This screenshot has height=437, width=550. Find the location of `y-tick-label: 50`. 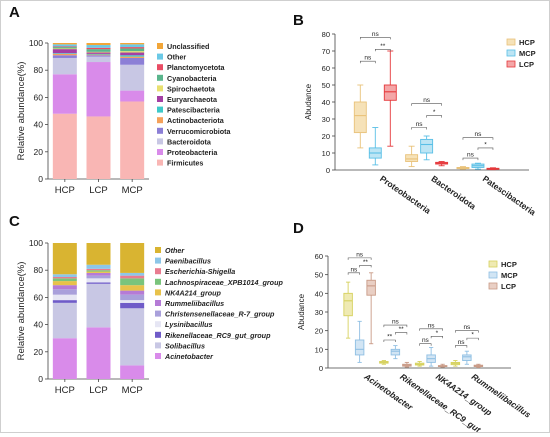

y-tick-label: 50 is located at coordinates (326, 85).